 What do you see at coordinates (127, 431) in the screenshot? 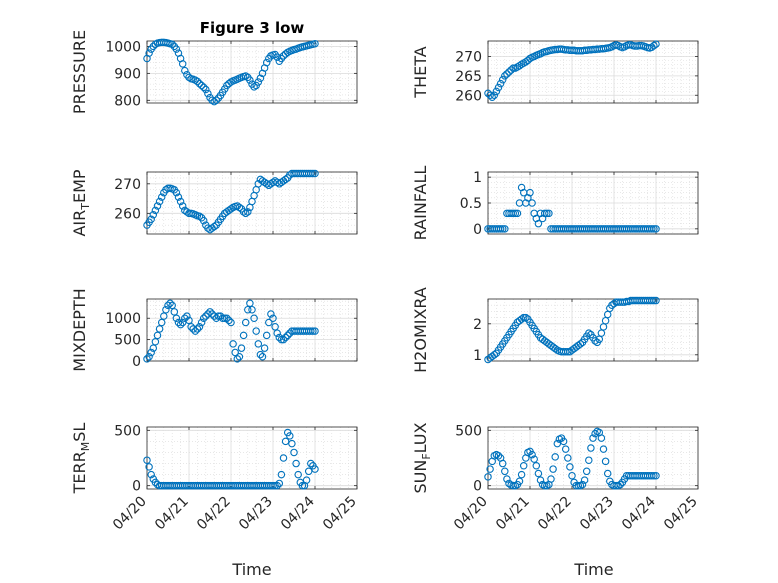
I see `y-tick-label: 500` at bounding box center [127, 431].